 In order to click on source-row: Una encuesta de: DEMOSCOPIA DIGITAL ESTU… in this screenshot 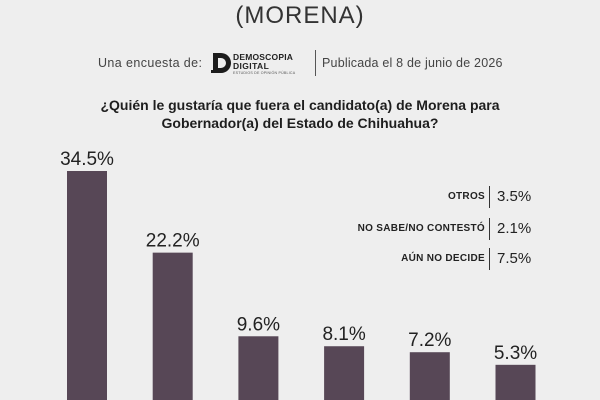, I will do `click(300, 64)`.